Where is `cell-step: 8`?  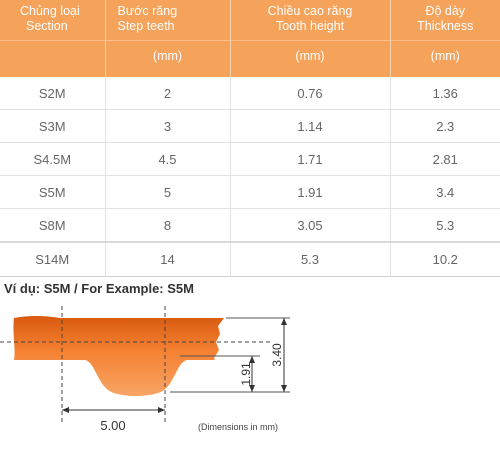
cell-step: 8 is located at coordinates (168, 225).